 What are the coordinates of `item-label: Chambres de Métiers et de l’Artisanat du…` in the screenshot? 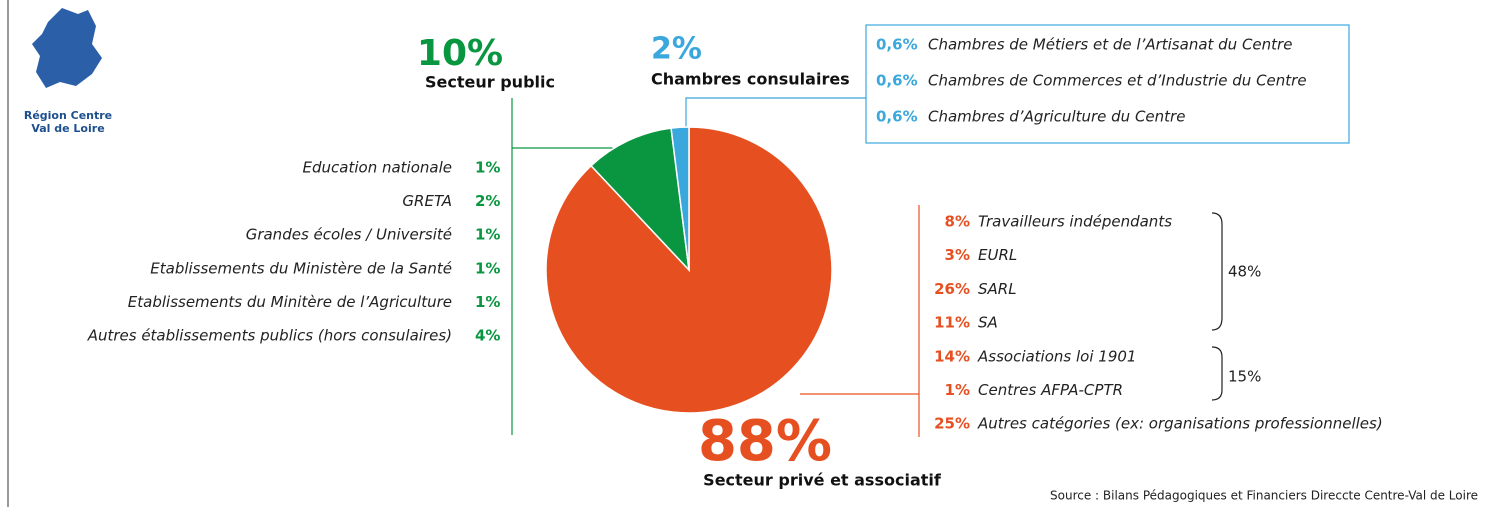 It's located at (1110, 45).